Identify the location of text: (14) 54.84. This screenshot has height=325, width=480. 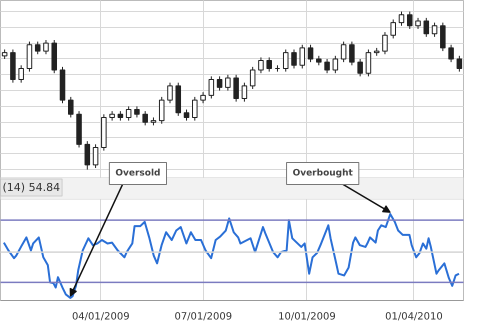
(31, 187).